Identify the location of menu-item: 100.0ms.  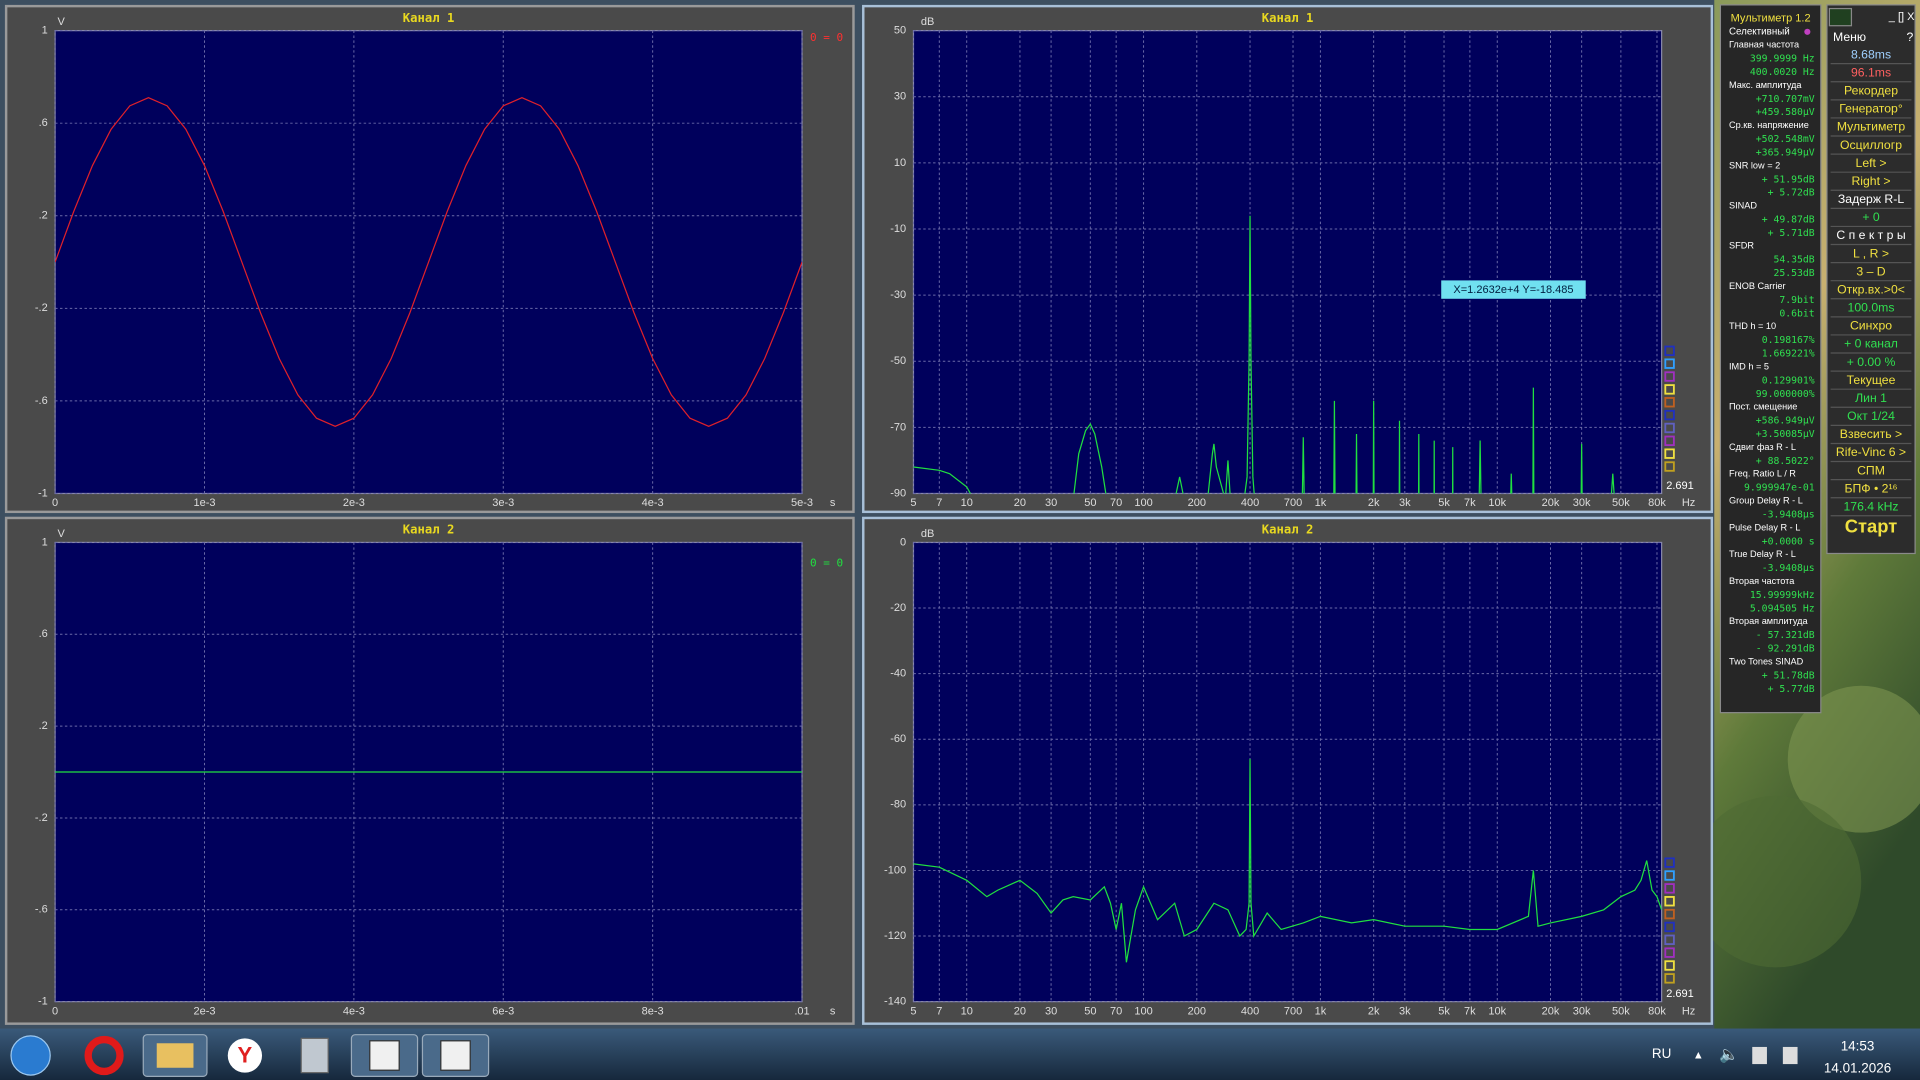
(1871, 308).